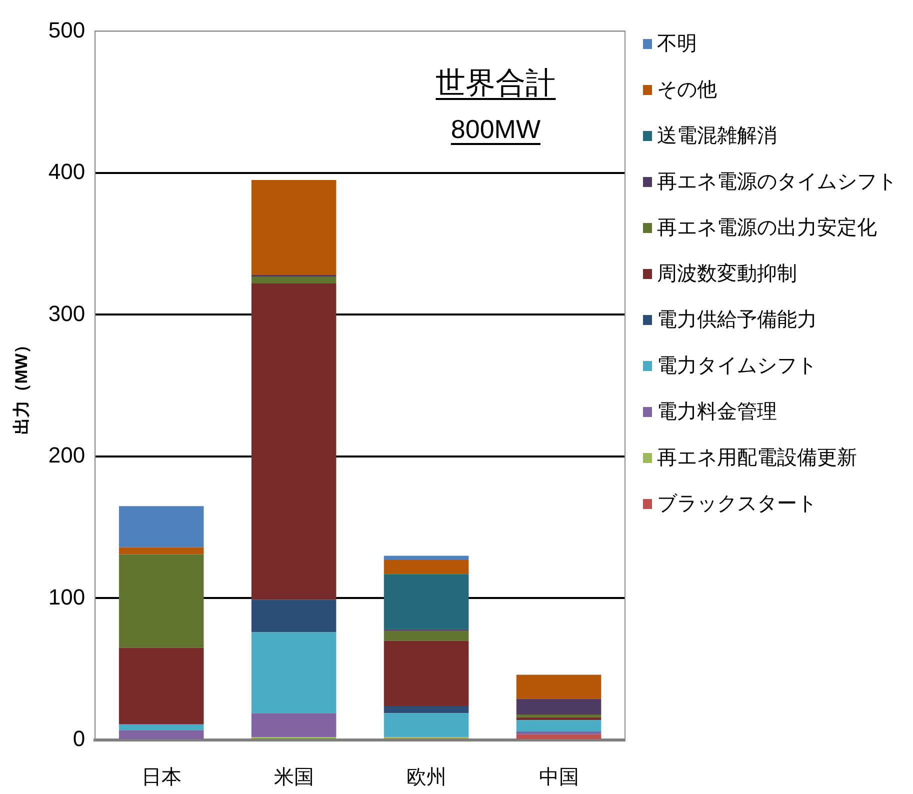 This screenshot has height=794, width=913. I want to click on legend-label: その他, so click(687, 90).